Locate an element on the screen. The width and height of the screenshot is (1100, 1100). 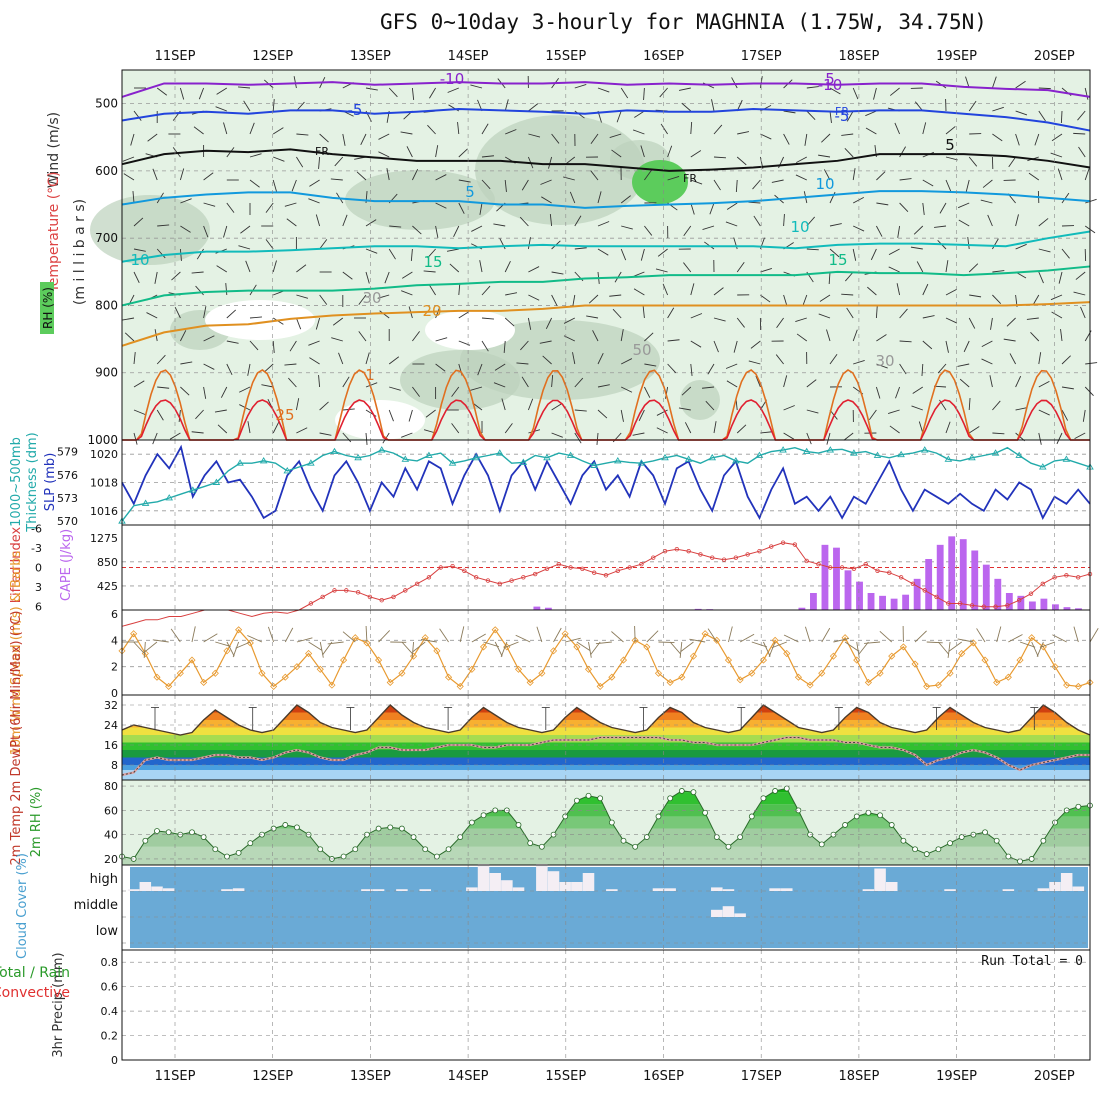
contour-label: -5 is located at coordinates (355, 110).